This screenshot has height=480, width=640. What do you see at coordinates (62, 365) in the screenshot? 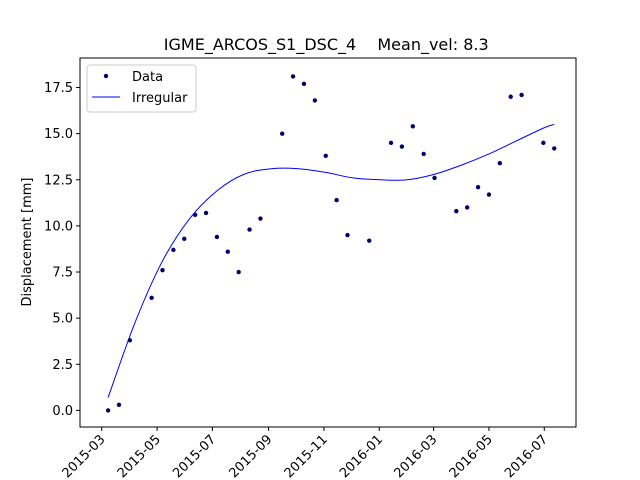
I see `y-tick-label: 2.5` at bounding box center [62, 365].